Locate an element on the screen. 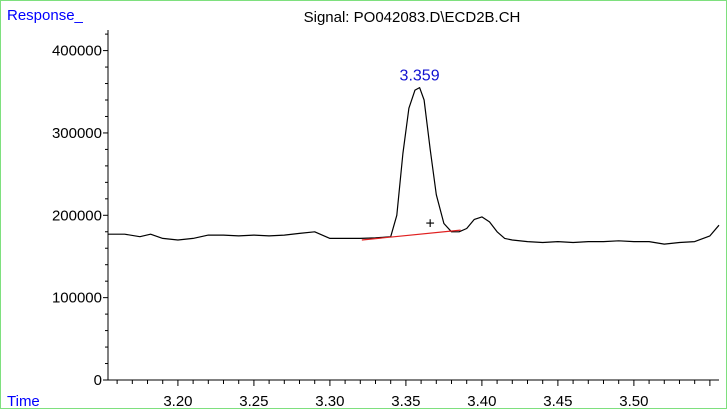 The image size is (727, 409). x-tick-label: 3.50 is located at coordinates (633, 401).